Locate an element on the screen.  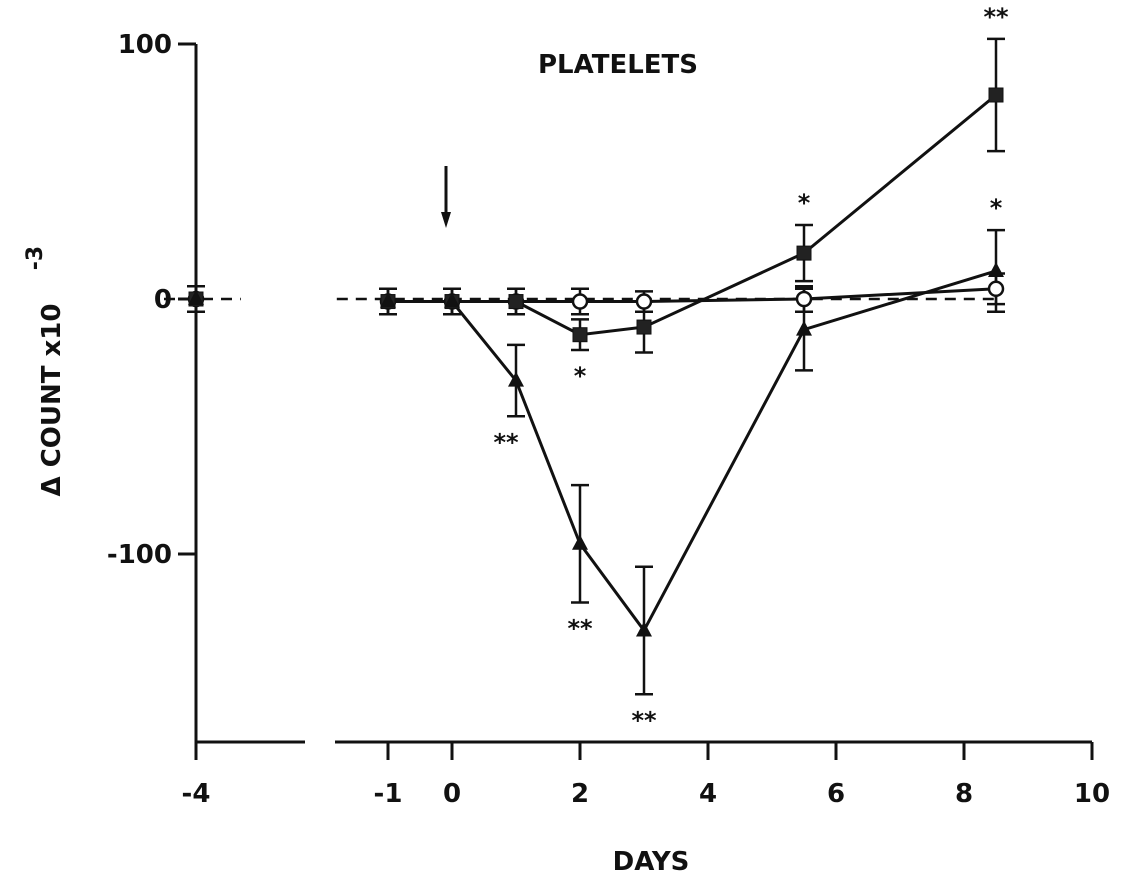
x-tick-label: 10 is located at coordinates (1092, 794).